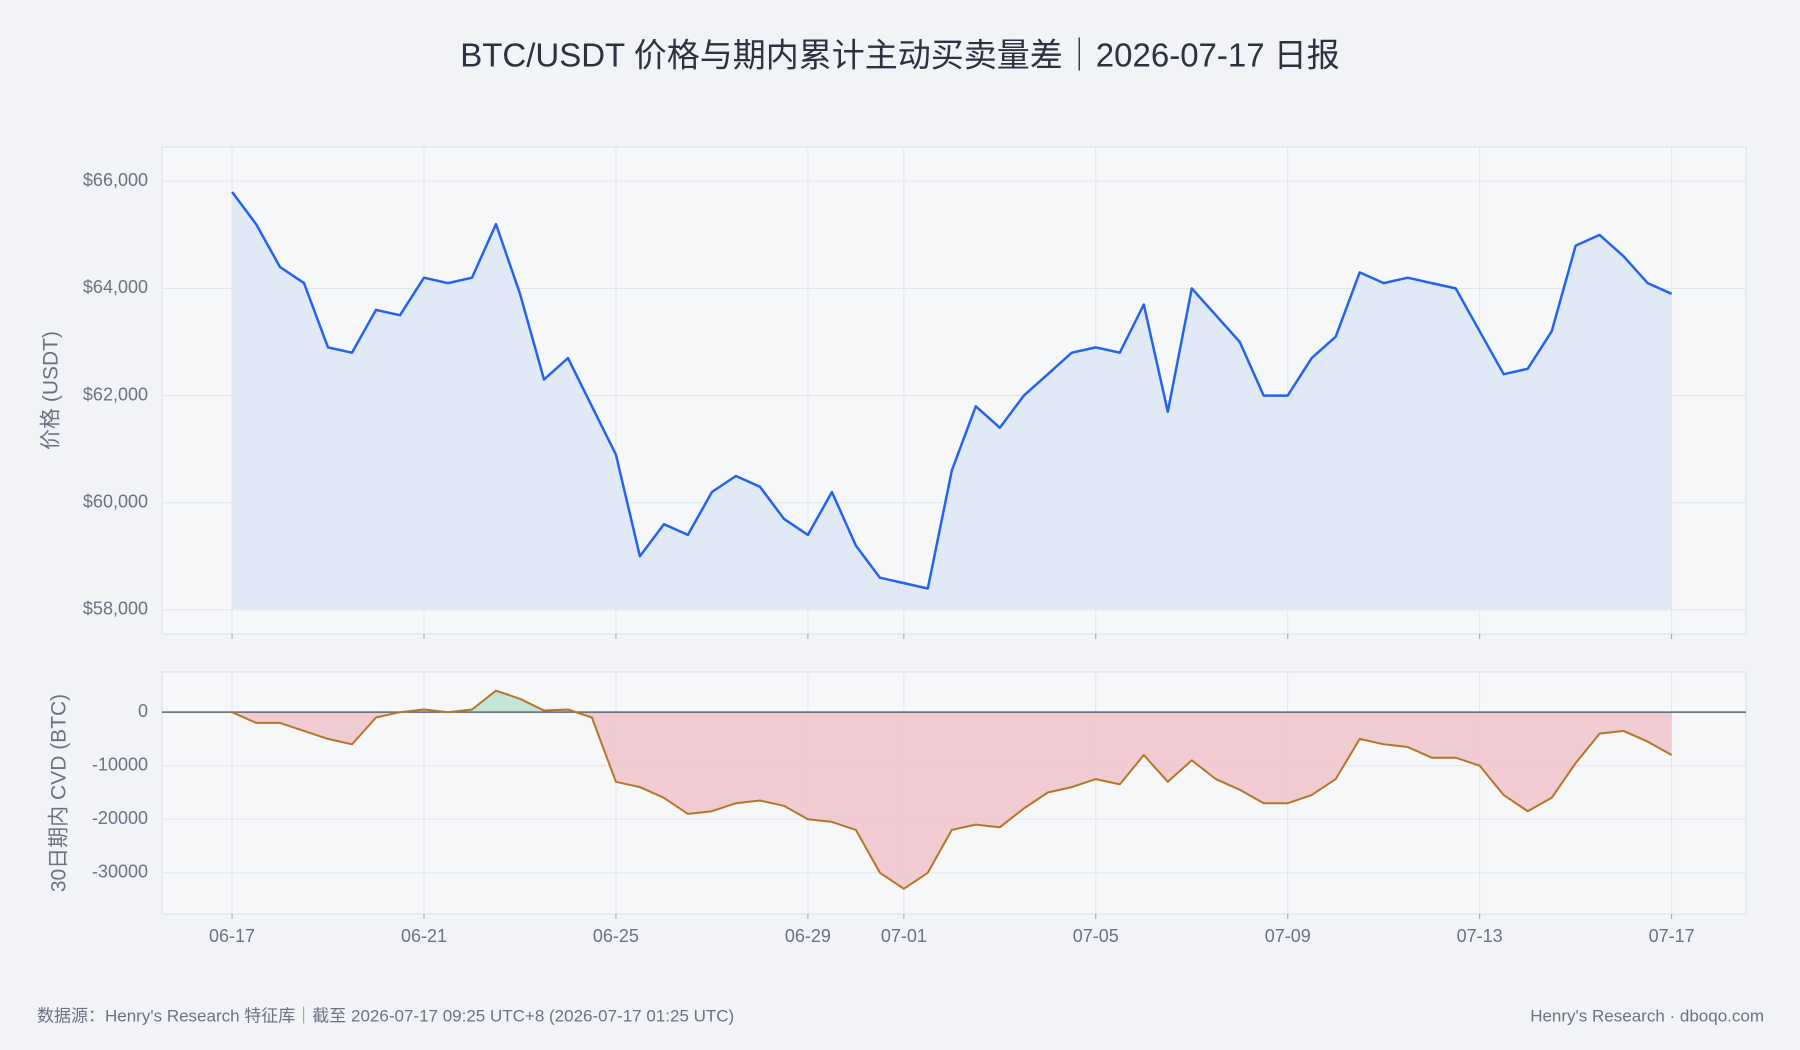 This screenshot has height=1050, width=1800. What do you see at coordinates (115, 180) in the screenshot?
I see `y-tick-label: $66,000` at bounding box center [115, 180].